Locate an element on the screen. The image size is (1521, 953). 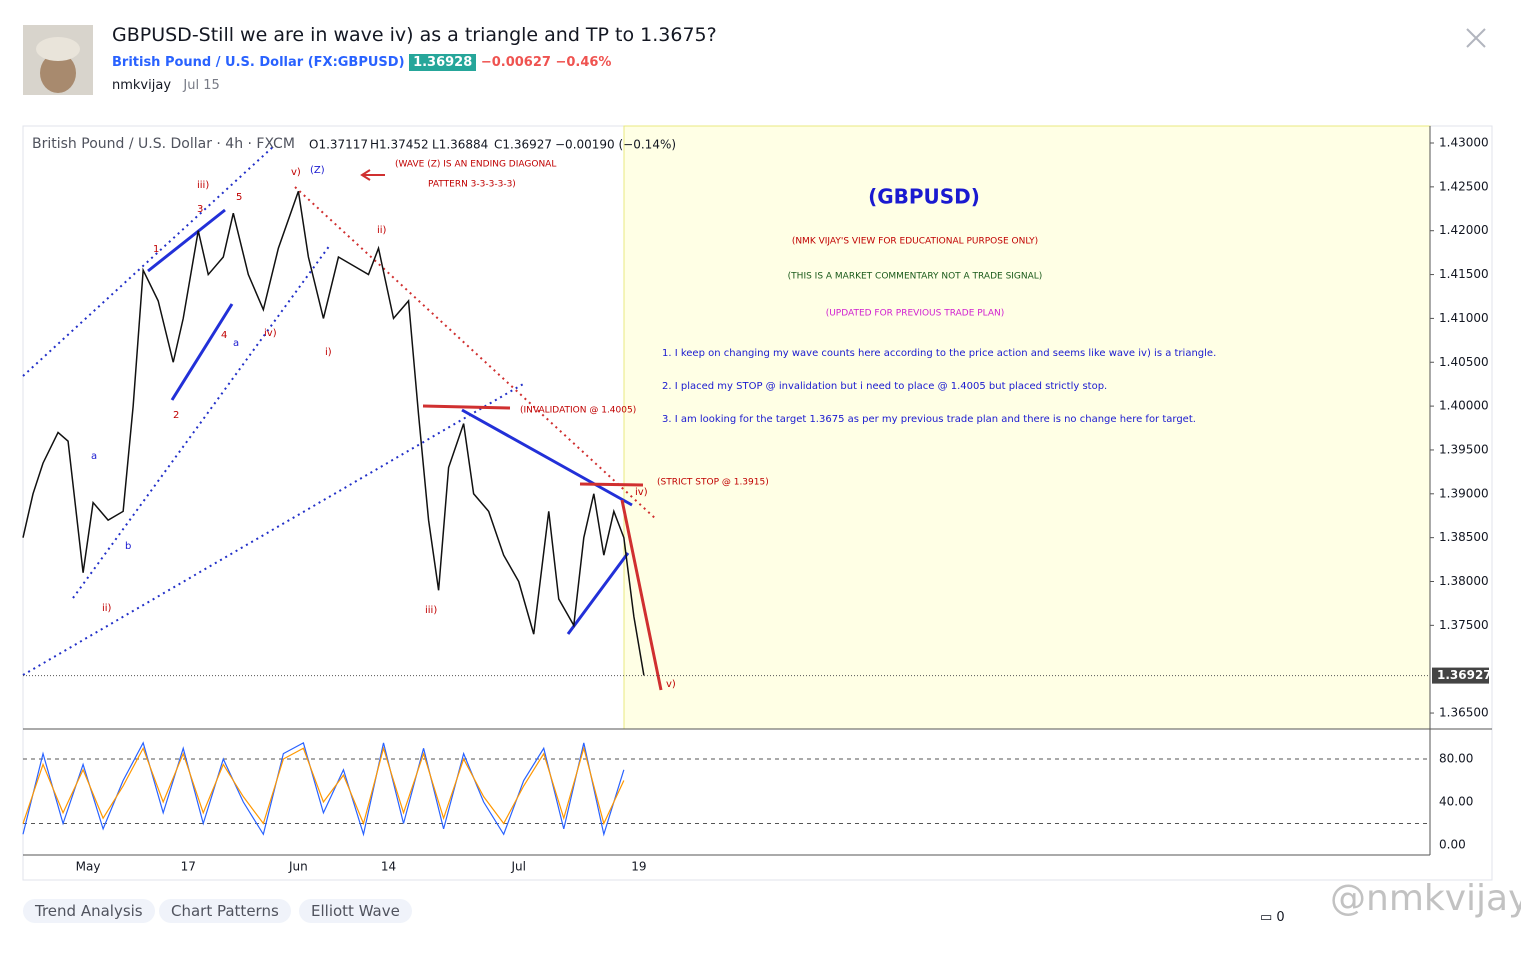
annotation: (INVALIDATION @ 1.4005) is located at coordinates (578, 411).